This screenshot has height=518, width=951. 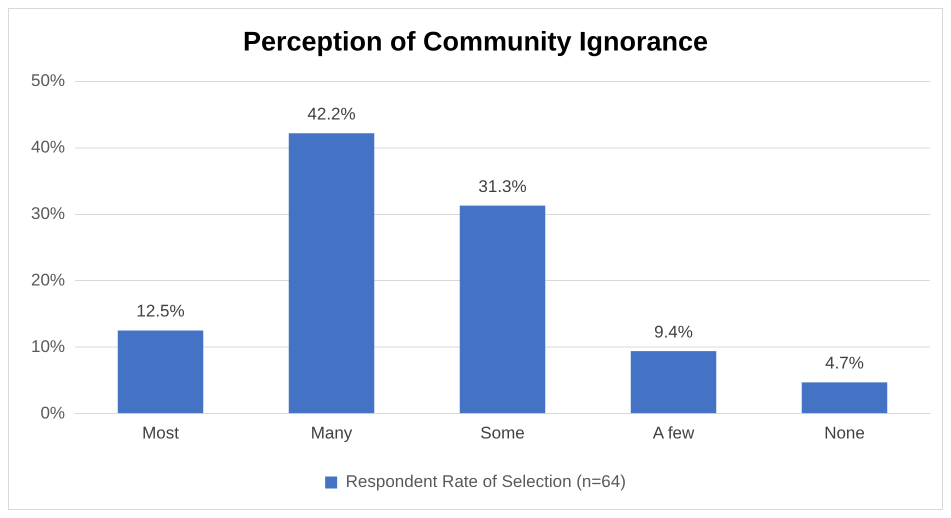 I want to click on y-tick-label: 40%, so click(x=48, y=147).